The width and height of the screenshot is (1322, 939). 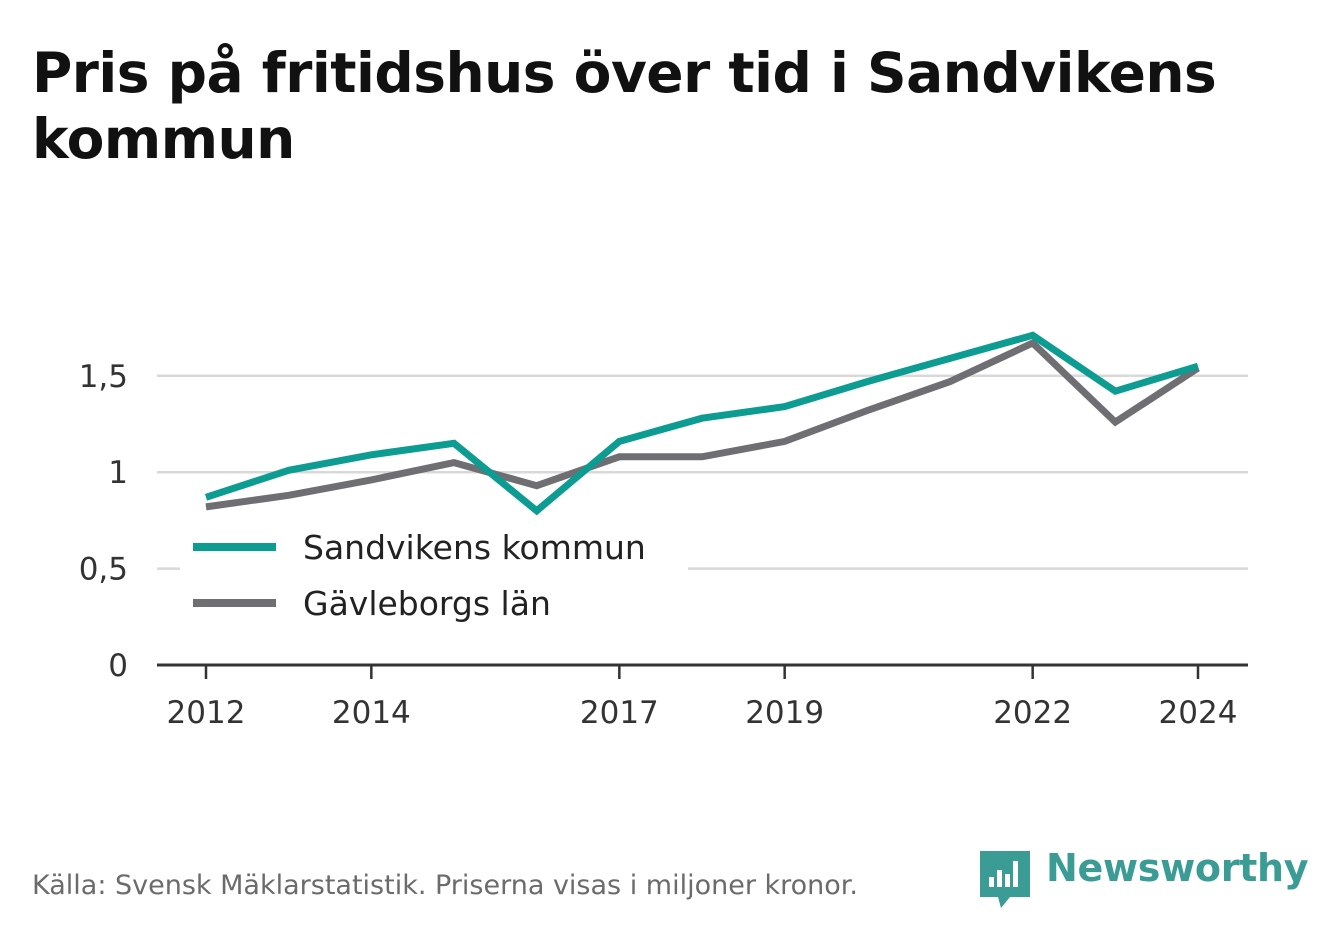 What do you see at coordinates (118, 666) in the screenshot?
I see `y-tick-label: 0` at bounding box center [118, 666].